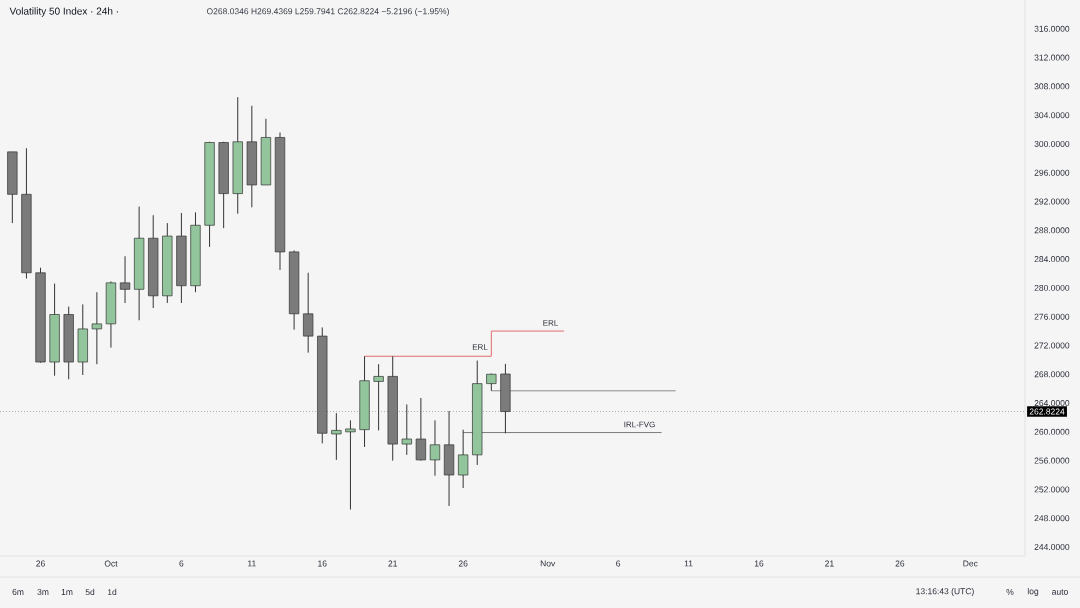 The image size is (1080, 608). Describe the element at coordinates (43, 591) in the screenshot. I see `text: 3m` at that location.